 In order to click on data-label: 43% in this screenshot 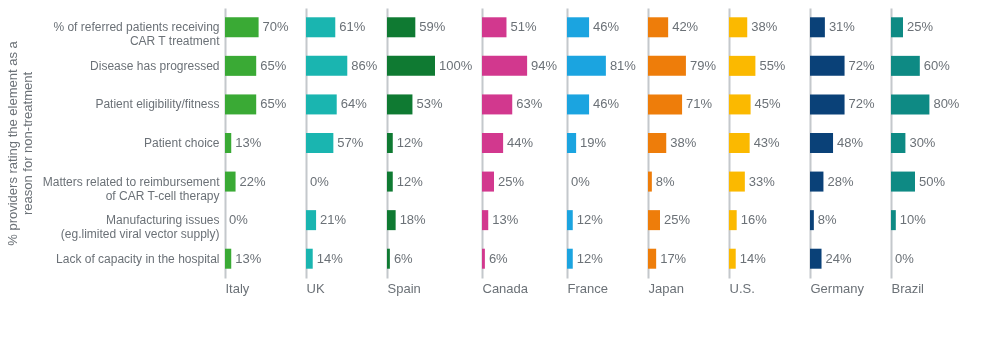, I will do `click(767, 142)`.